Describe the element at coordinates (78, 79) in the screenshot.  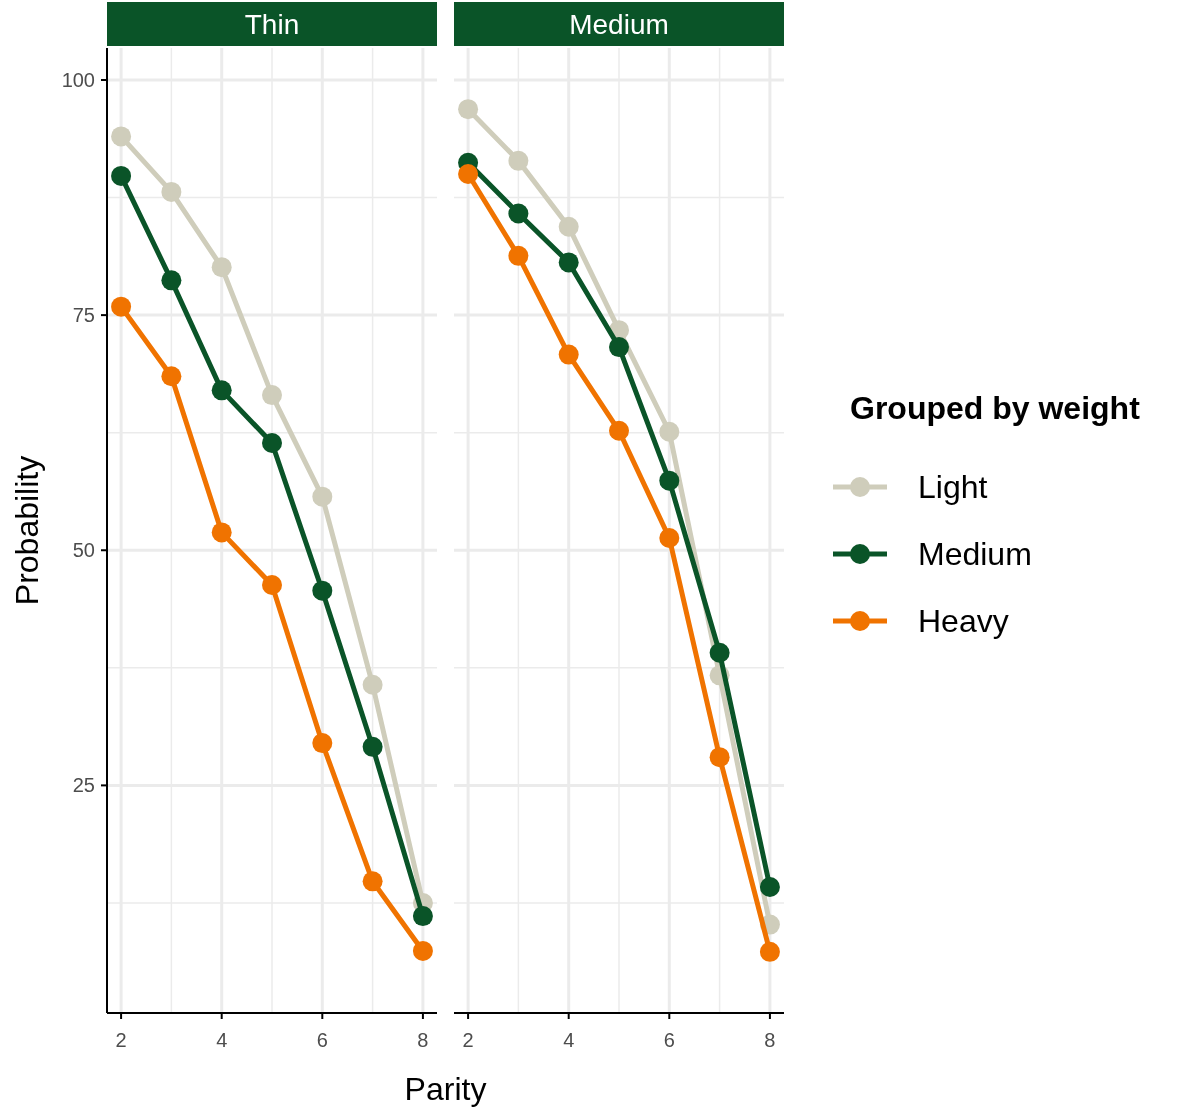
I see `y-tick-label: 100` at that location.